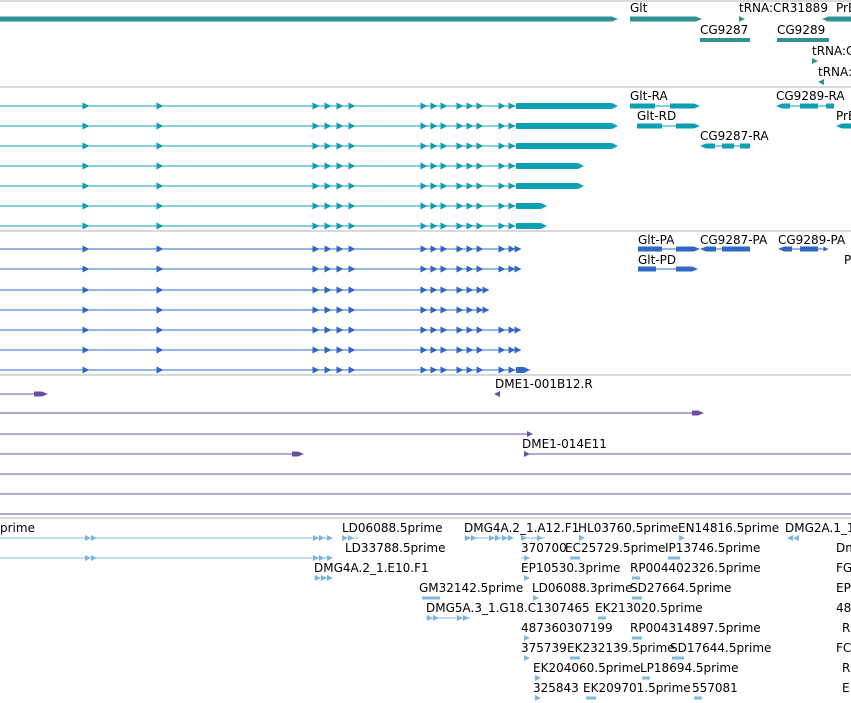 The image size is (851, 703). Describe the element at coordinates (695, 568) in the screenshot. I see `est-label: RP004402326.5prime` at that location.